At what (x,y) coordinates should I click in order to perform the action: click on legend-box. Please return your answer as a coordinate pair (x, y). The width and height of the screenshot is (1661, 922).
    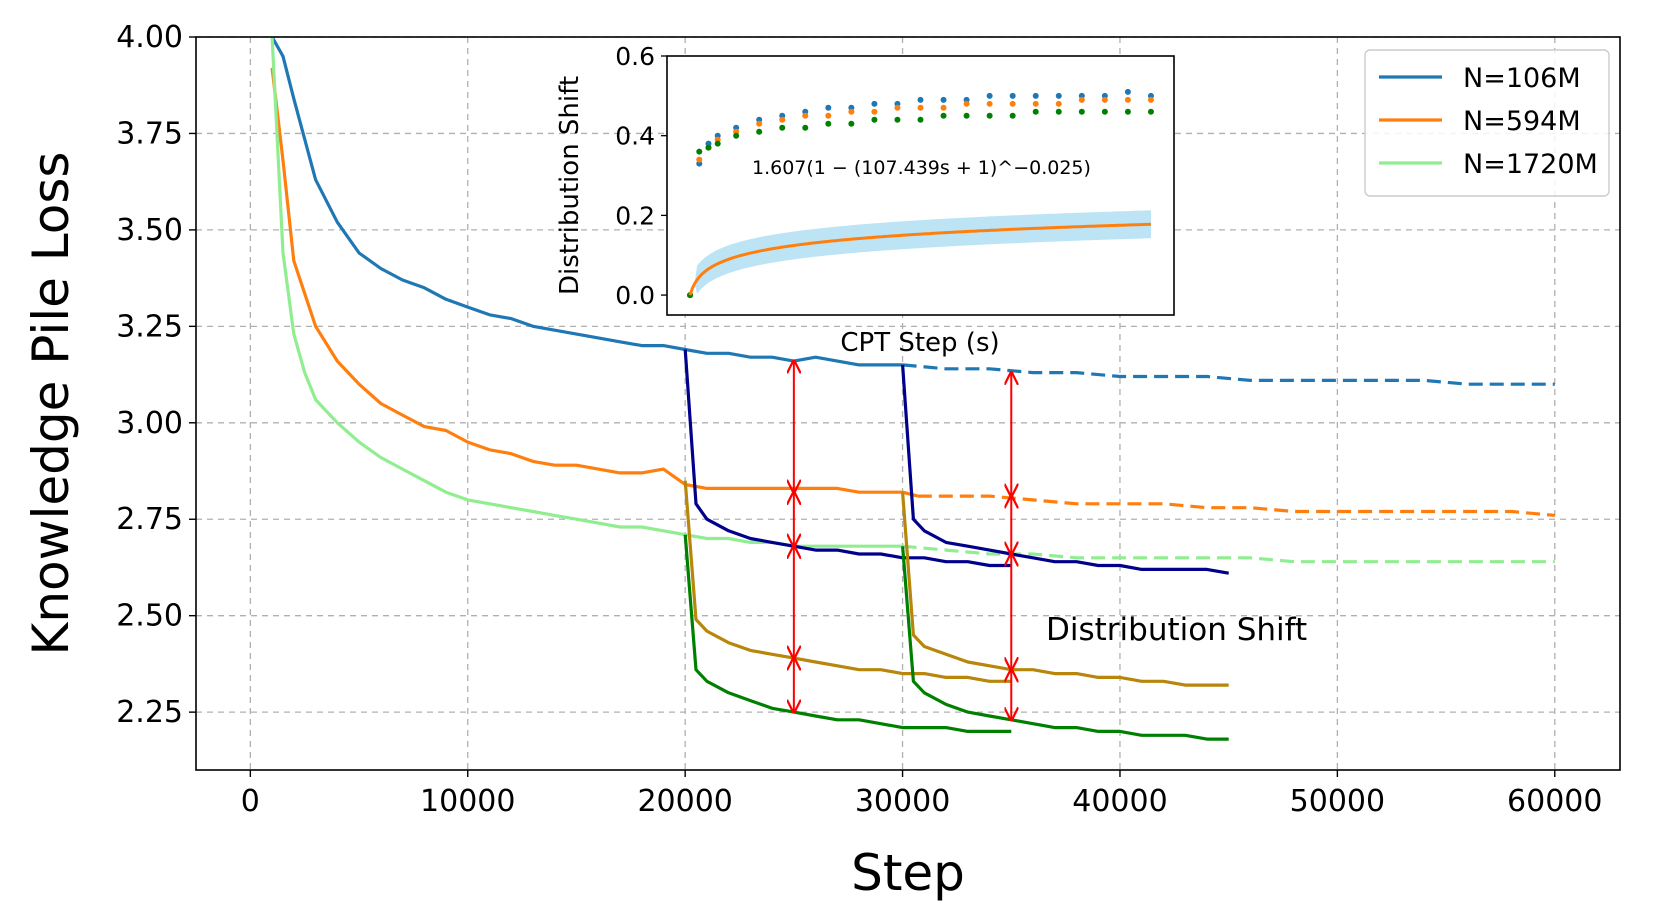
    Looking at the image, I should click on (1487, 123).